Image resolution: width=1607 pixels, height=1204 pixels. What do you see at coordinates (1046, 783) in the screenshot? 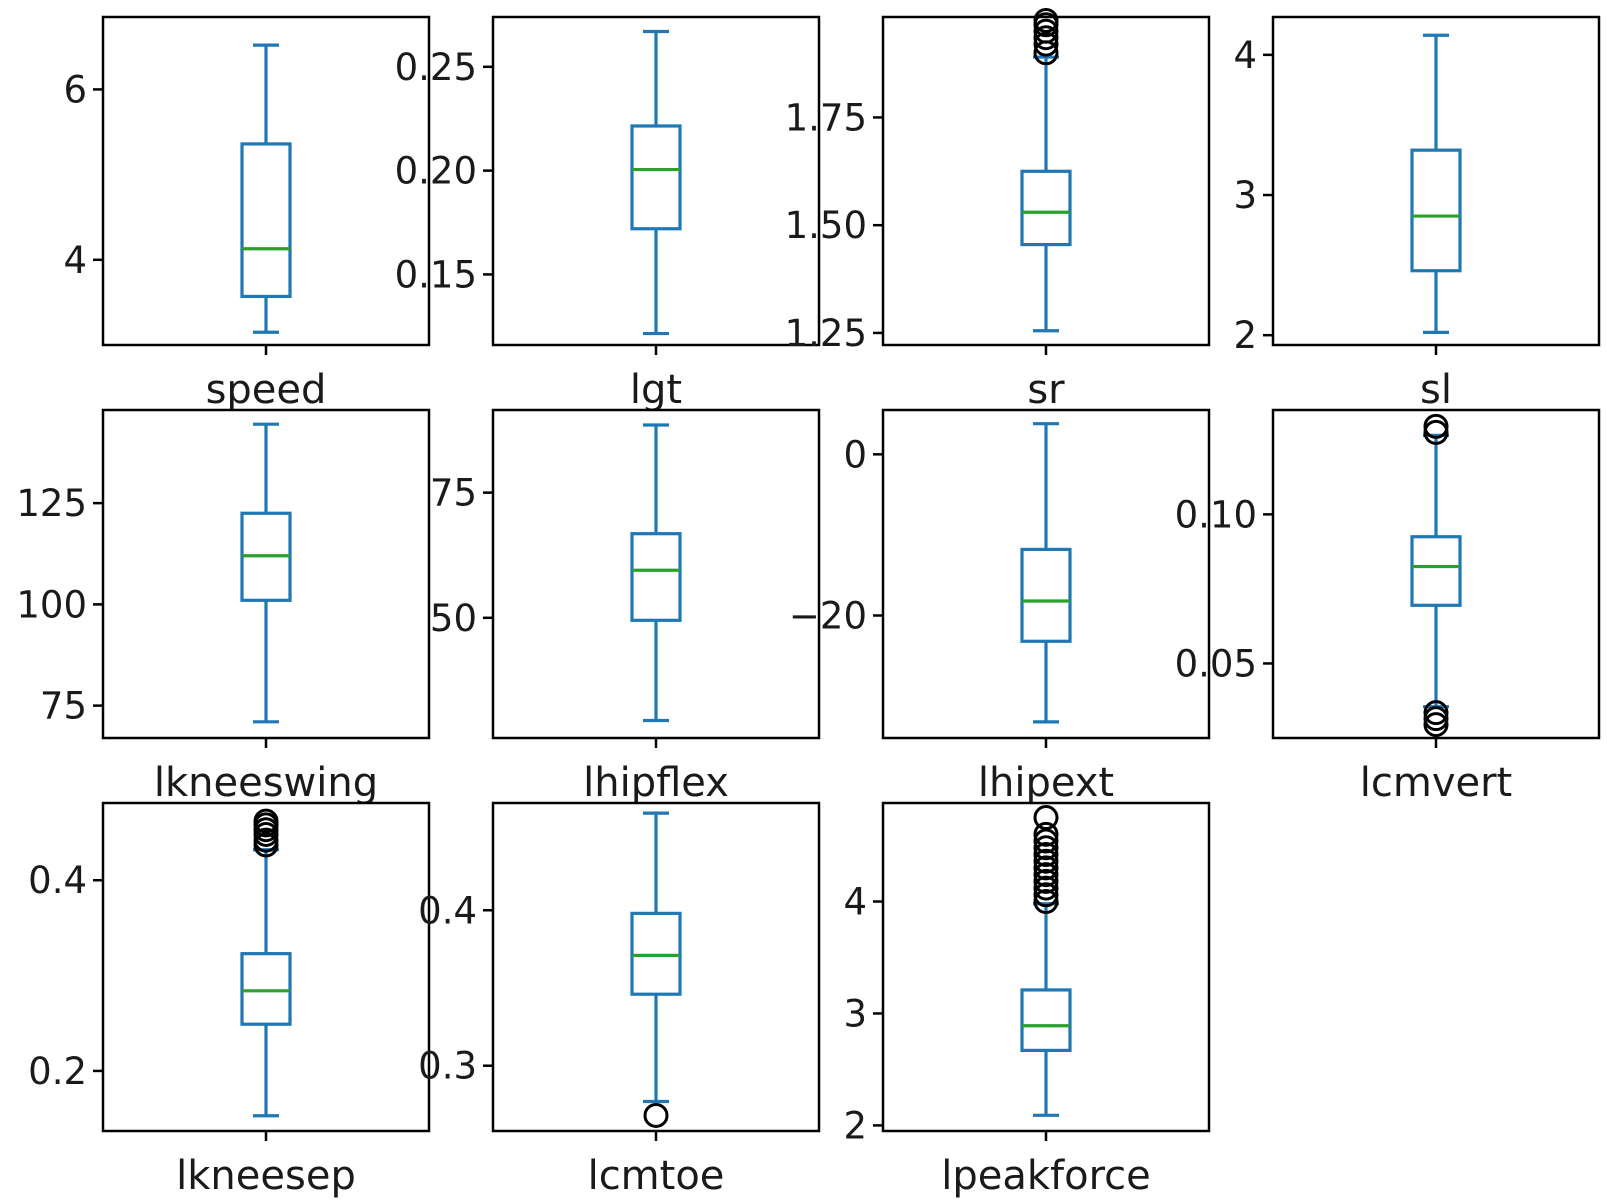
I see `x-tick-label: lhipext` at bounding box center [1046, 783].